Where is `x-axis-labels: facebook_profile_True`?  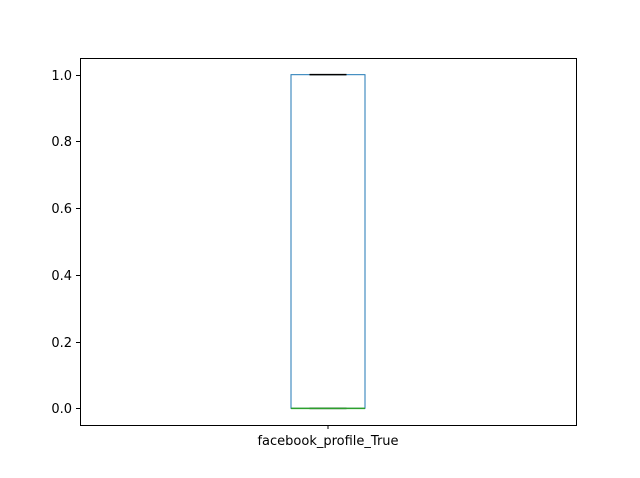
x-axis-labels: facebook_profile_True is located at coordinates (328, 437).